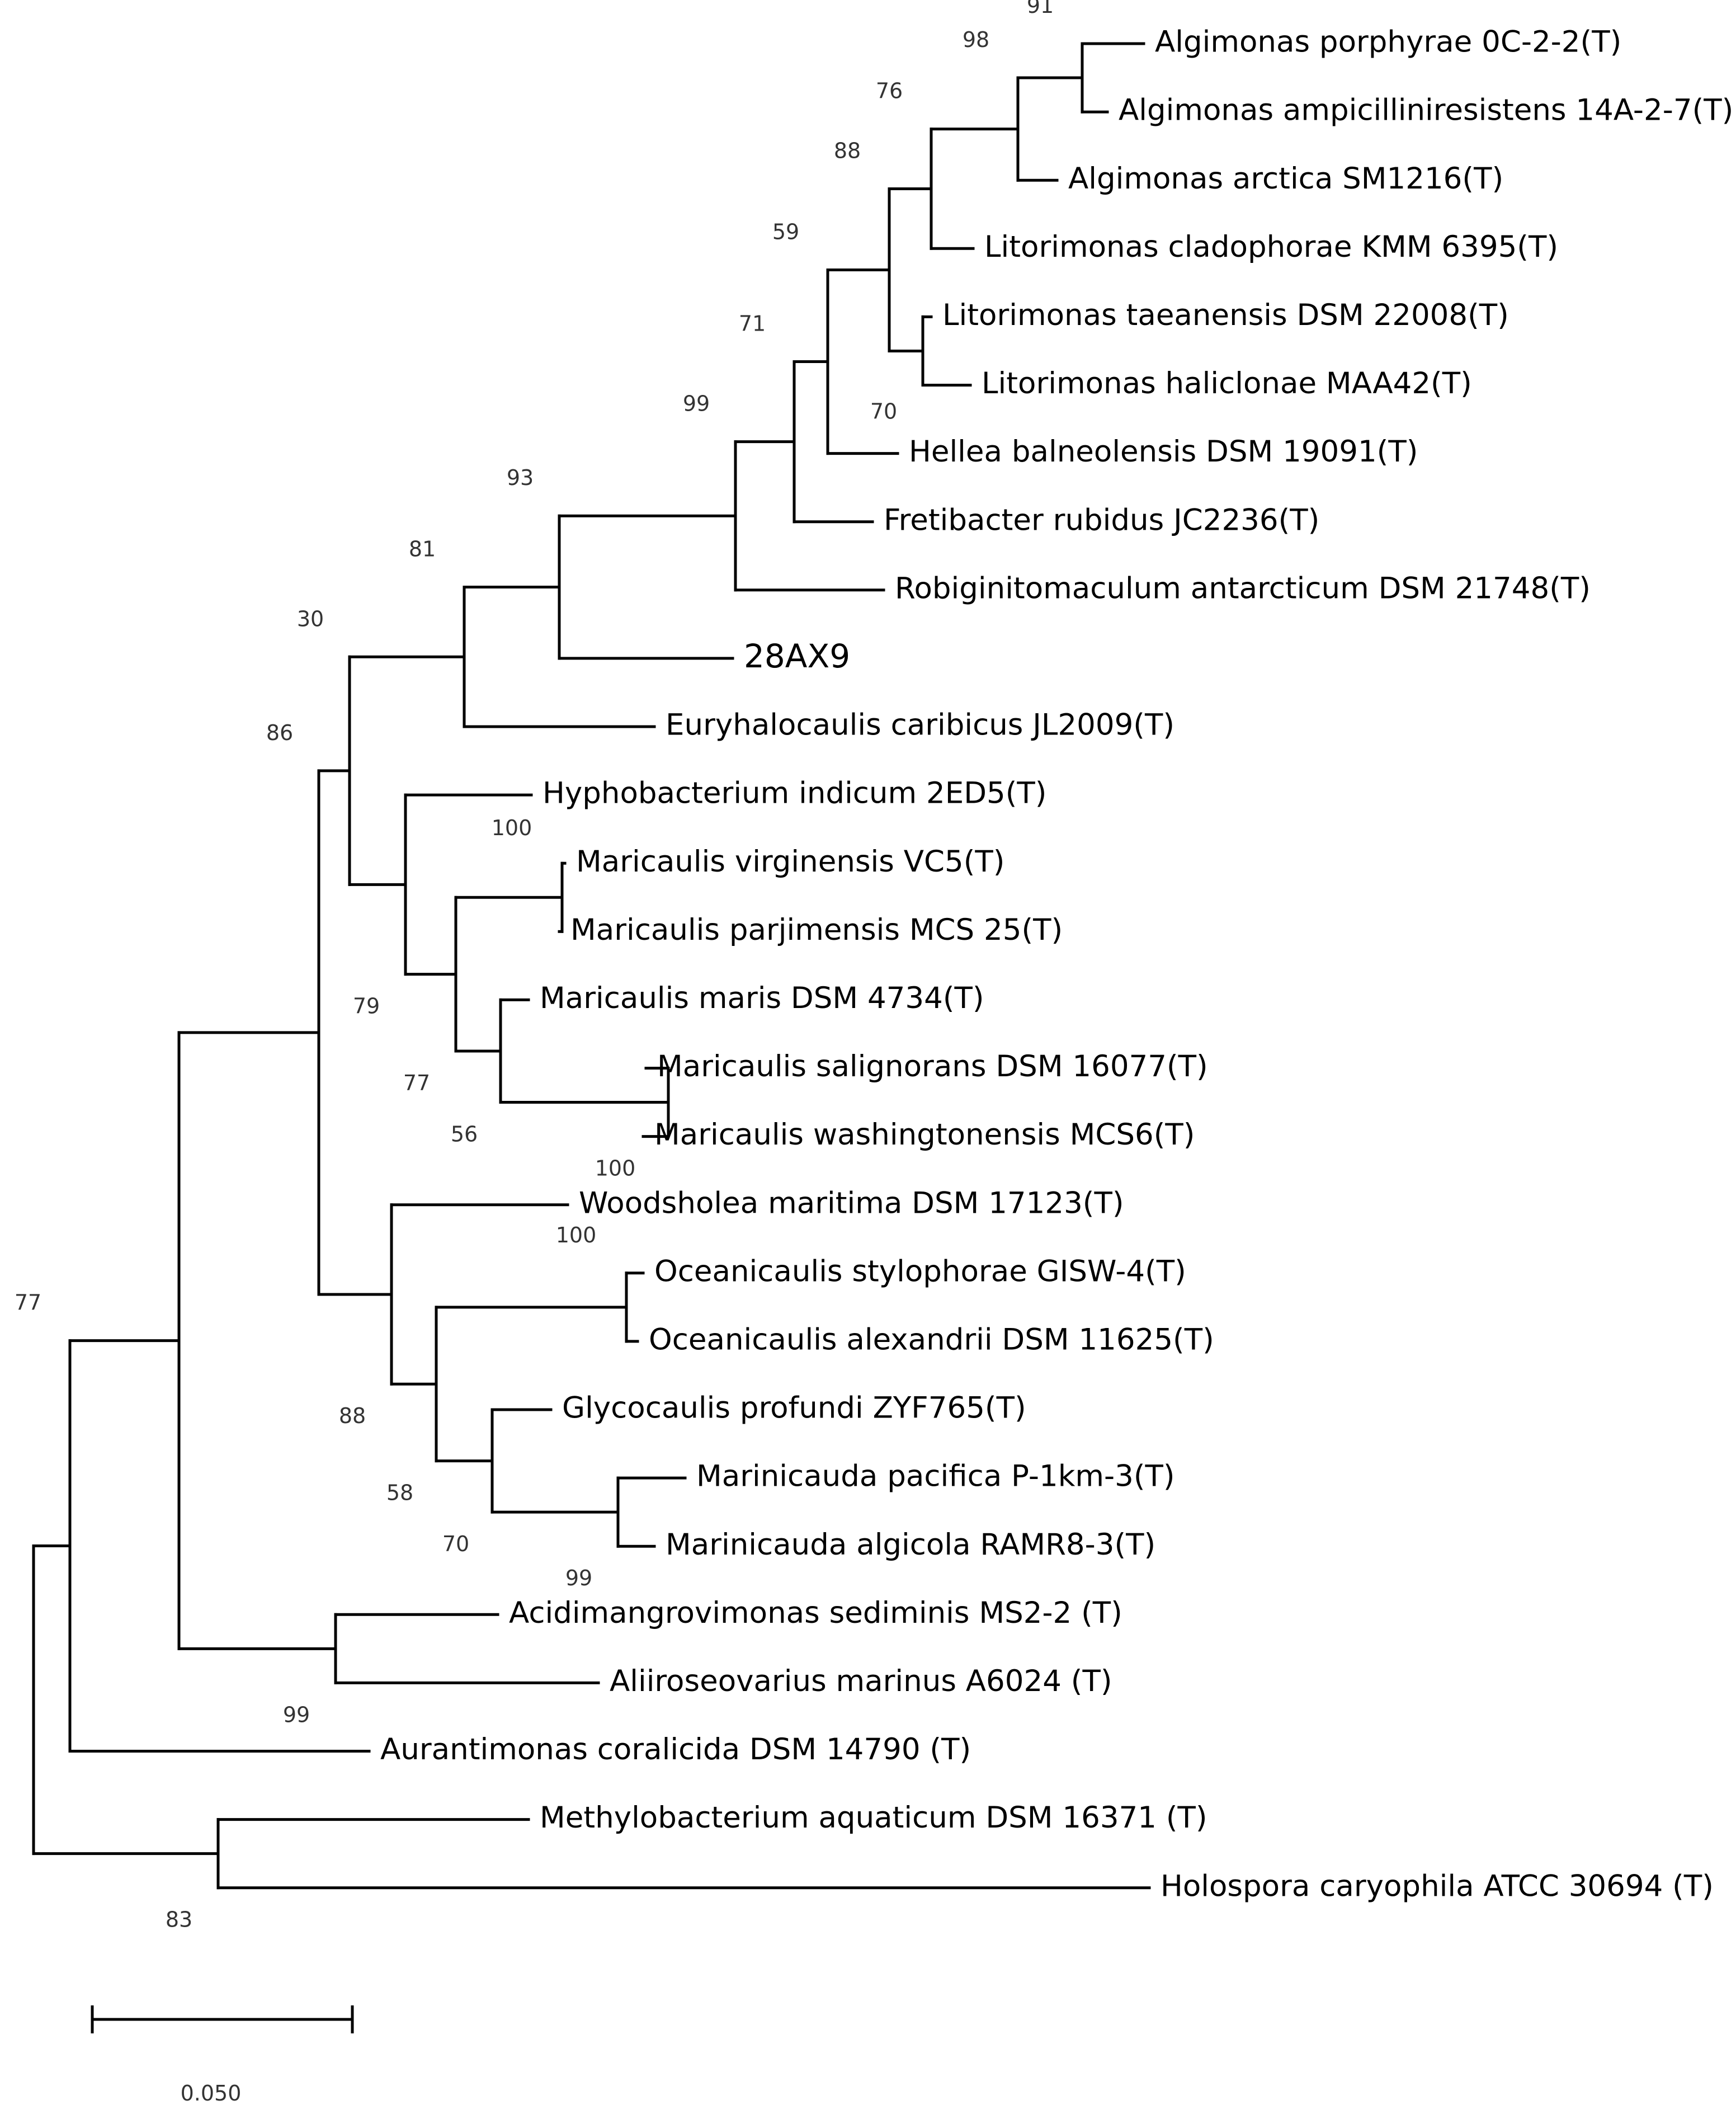 The width and height of the screenshot is (1736, 2124). What do you see at coordinates (422, 549) in the screenshot?
I see `bootstrap-value: 81` at bounding box center [422, 549].